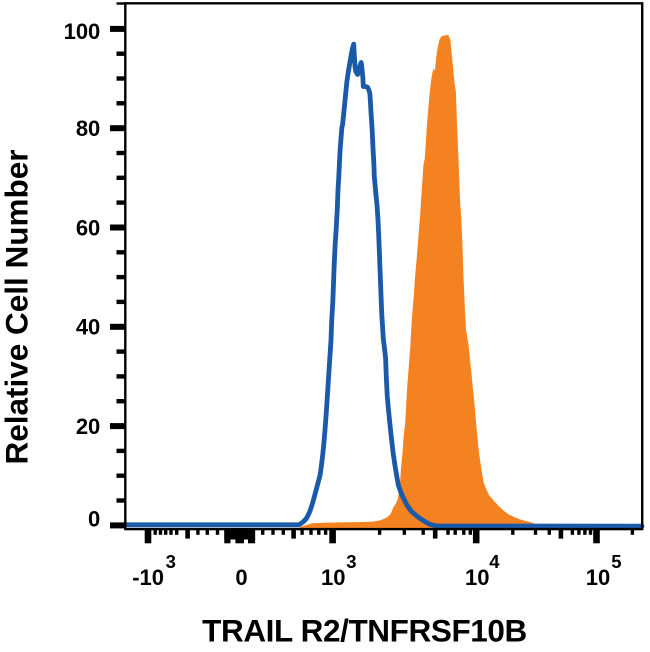 The height and width of the screenshot is (652, 650). Describe the element at coordinates (88, 426) in the screenshot. I see `svg-text: 20` at that location.